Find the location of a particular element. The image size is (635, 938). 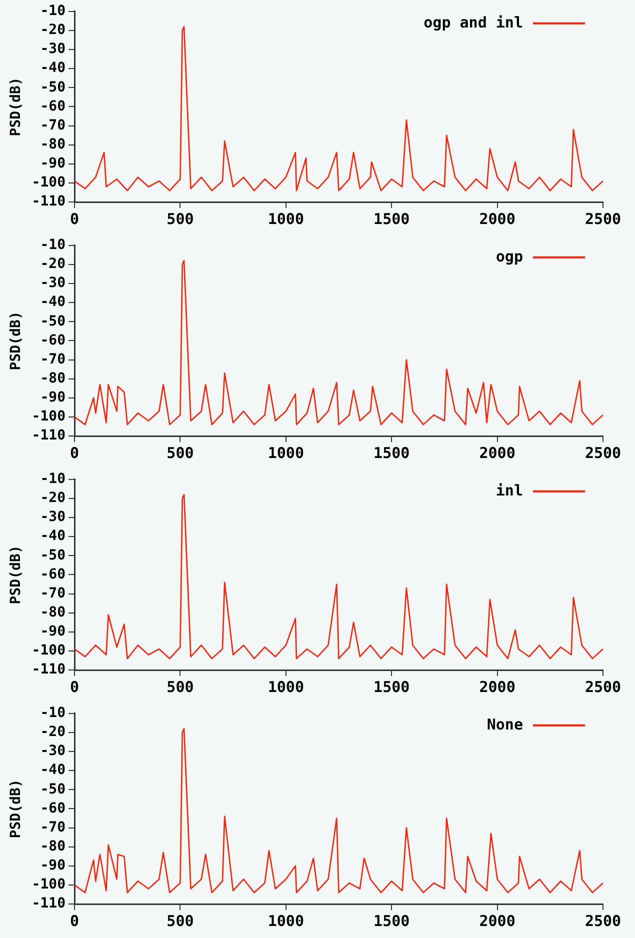

legend-label: inl is located at coordinates (509, 490).